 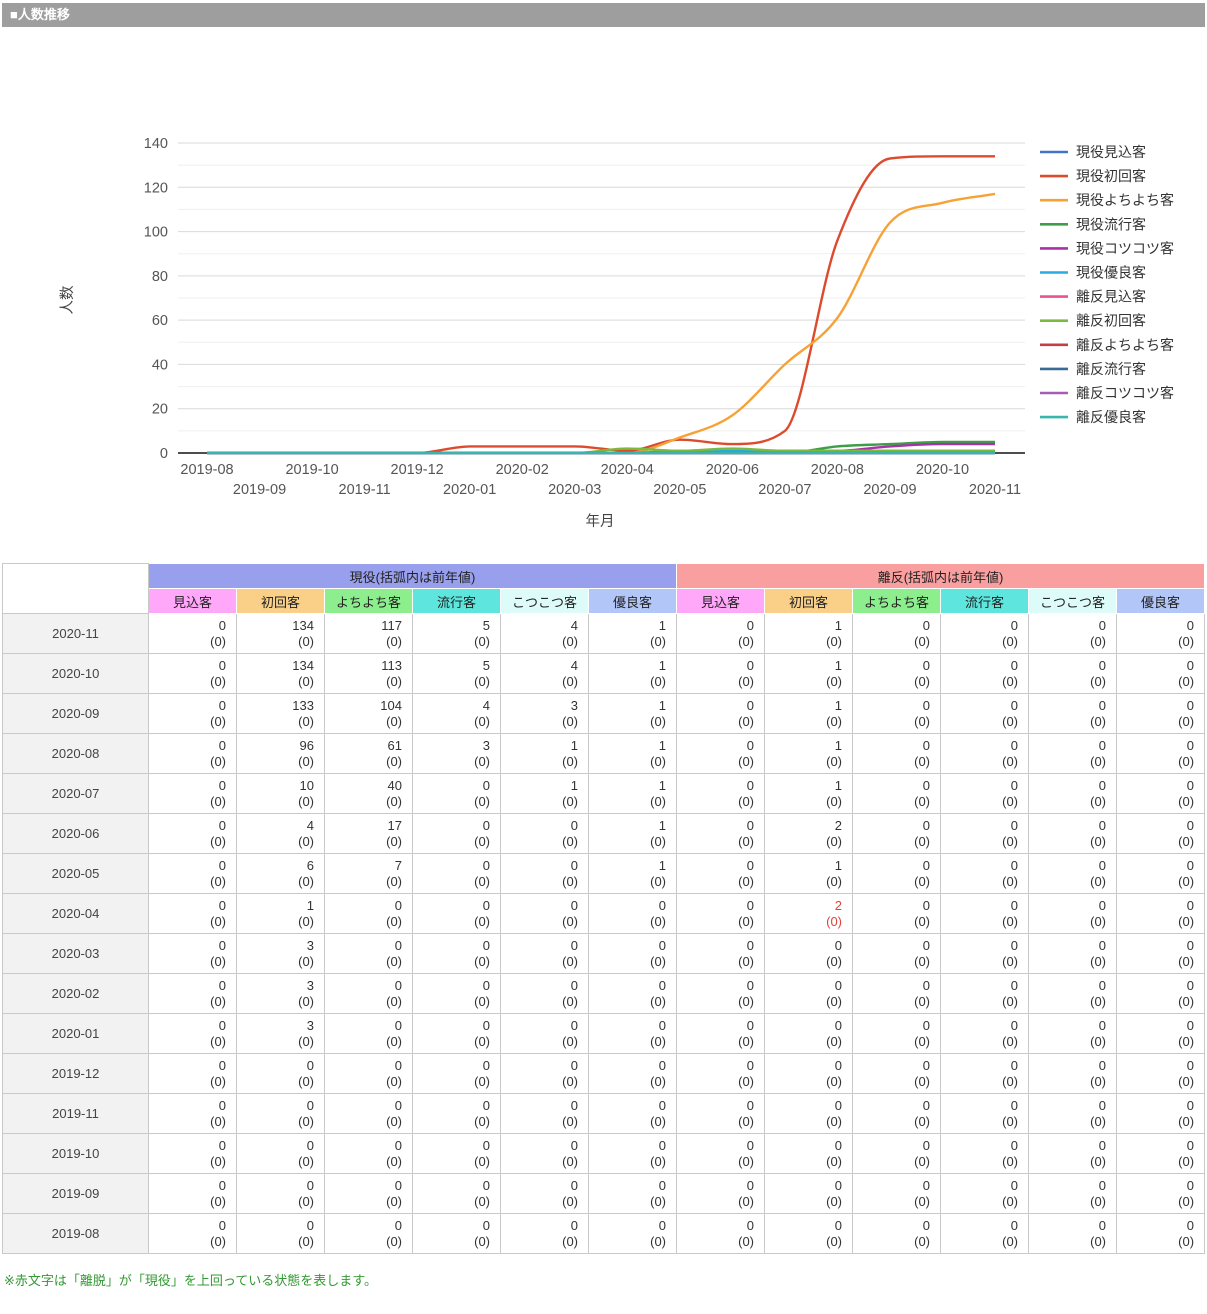 I want to click on row-date-cell: 2019-10, so click(x=75, y=1153).